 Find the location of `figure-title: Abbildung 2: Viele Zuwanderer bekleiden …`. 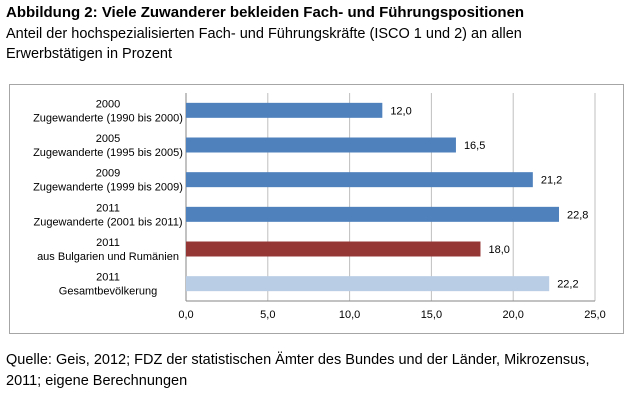

figure-title: Abbildung 2: Viele Zuwanderer bekleiden … is located at coordinates (265, 12).